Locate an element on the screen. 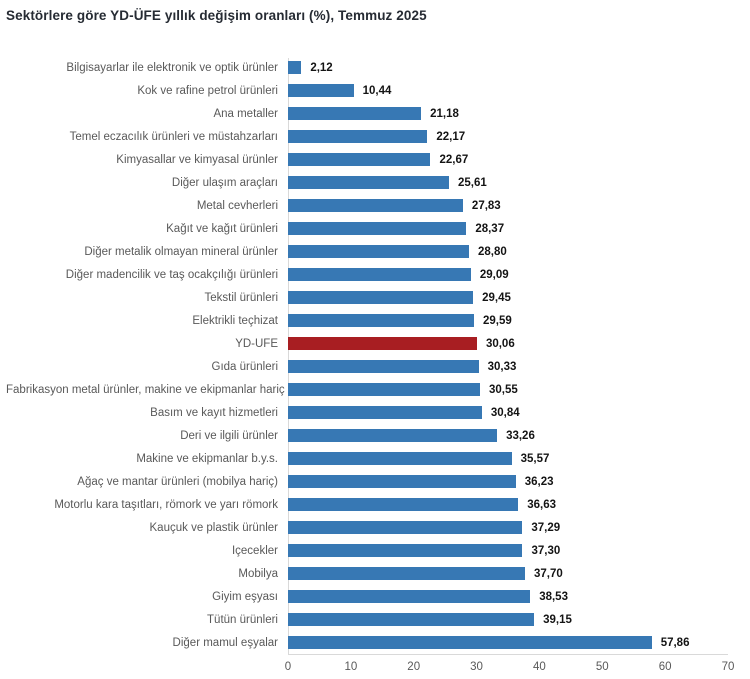 Image resolution: width=750 pixels, height=679 pixels. category-label: Diğer ulaşım araçları is located at coordinates (224, 182).